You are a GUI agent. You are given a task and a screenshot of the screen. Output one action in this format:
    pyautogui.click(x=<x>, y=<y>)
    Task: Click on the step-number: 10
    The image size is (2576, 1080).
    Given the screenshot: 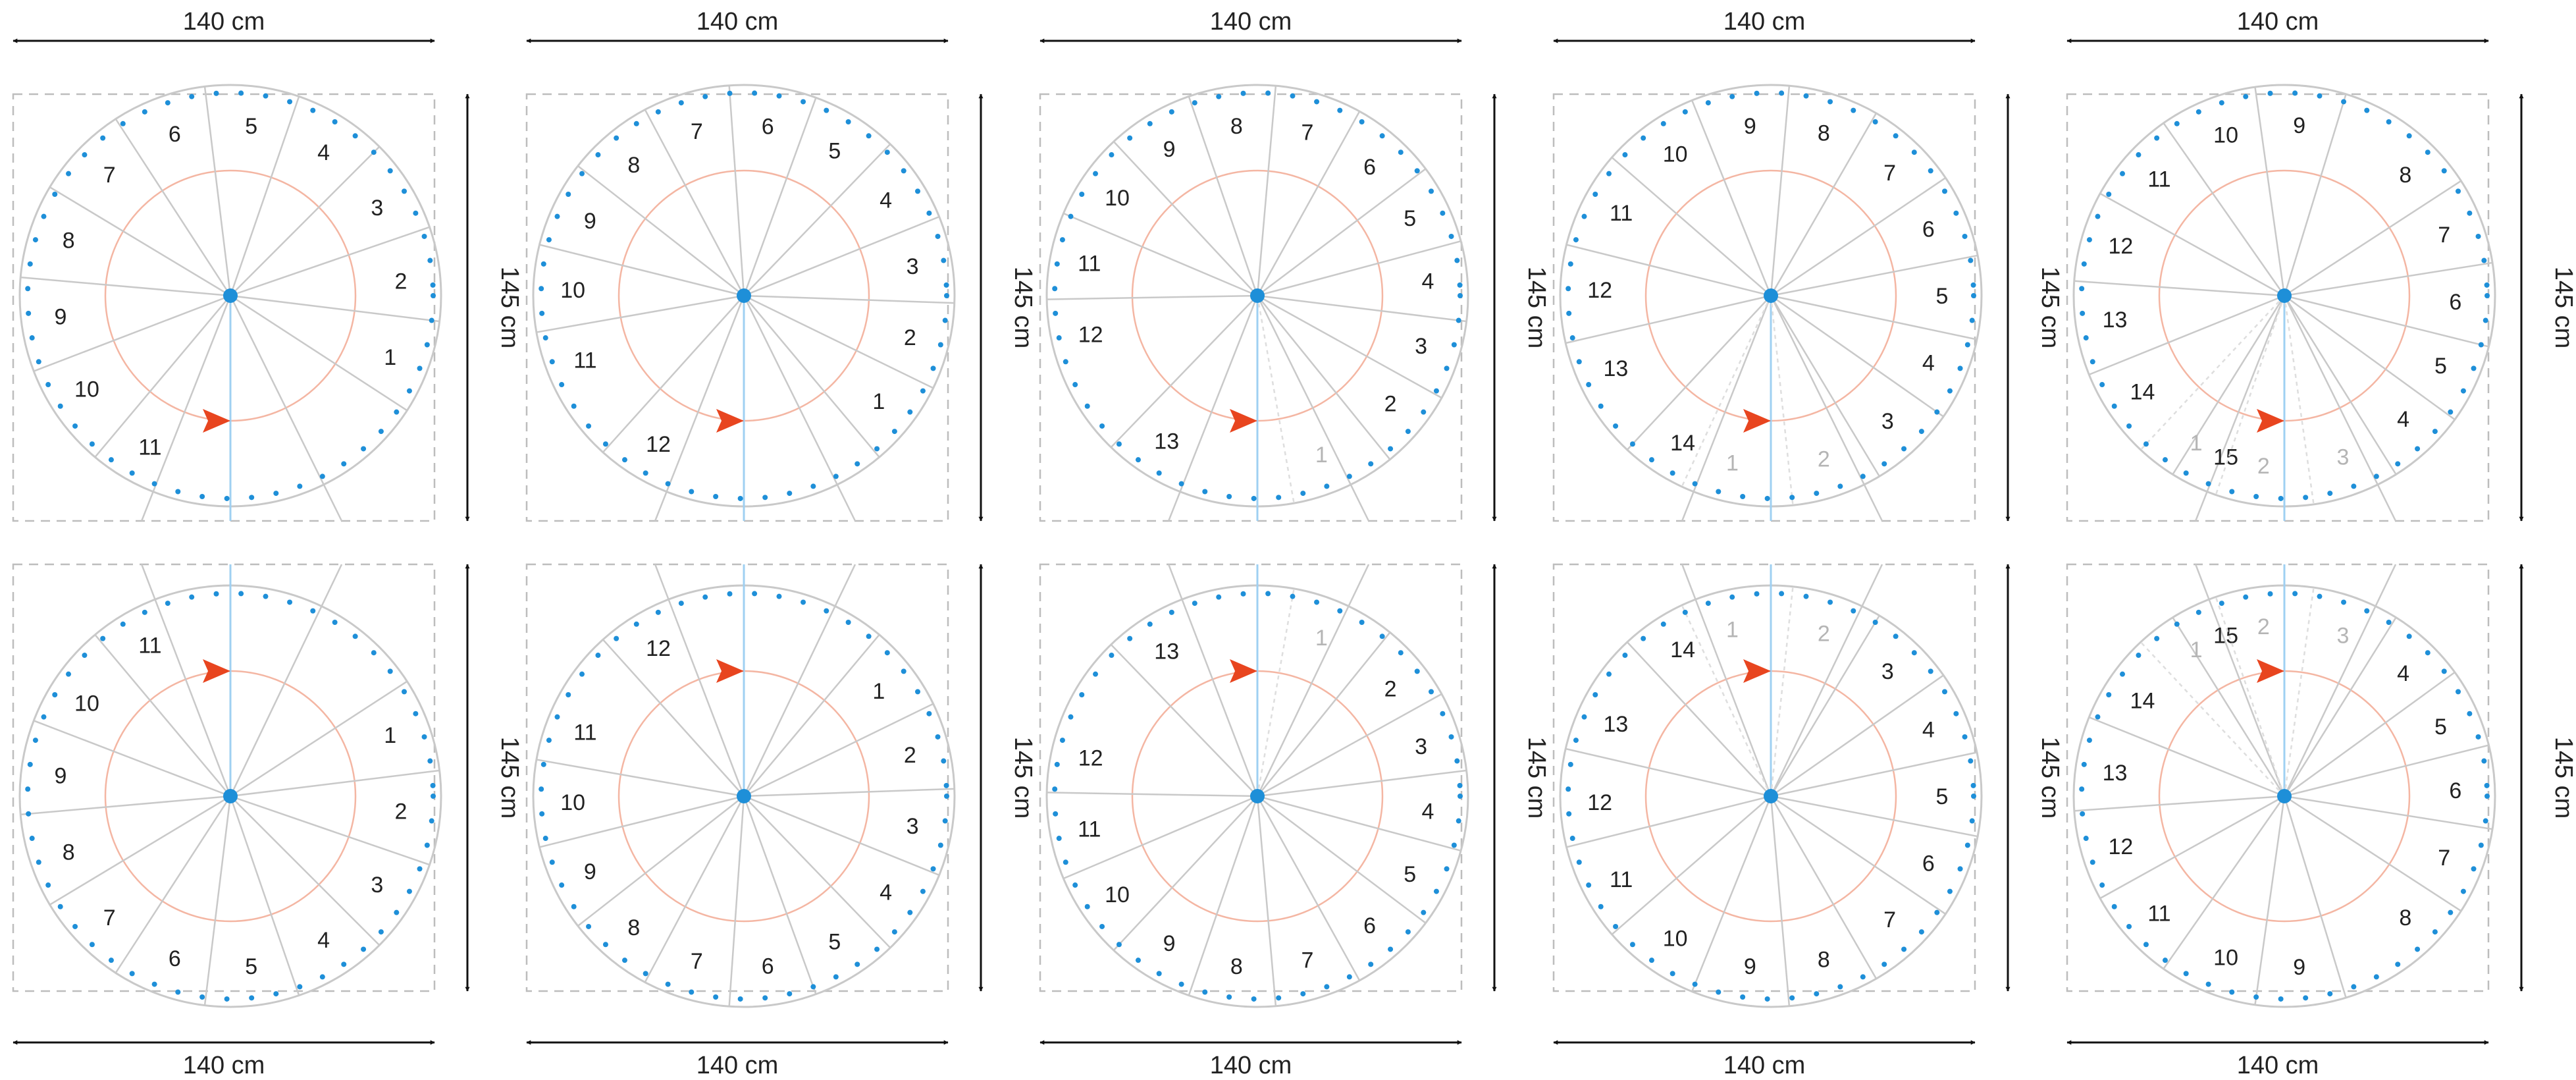 What is the action you would take?
    pyautogui.click(x=572, y=291)
    